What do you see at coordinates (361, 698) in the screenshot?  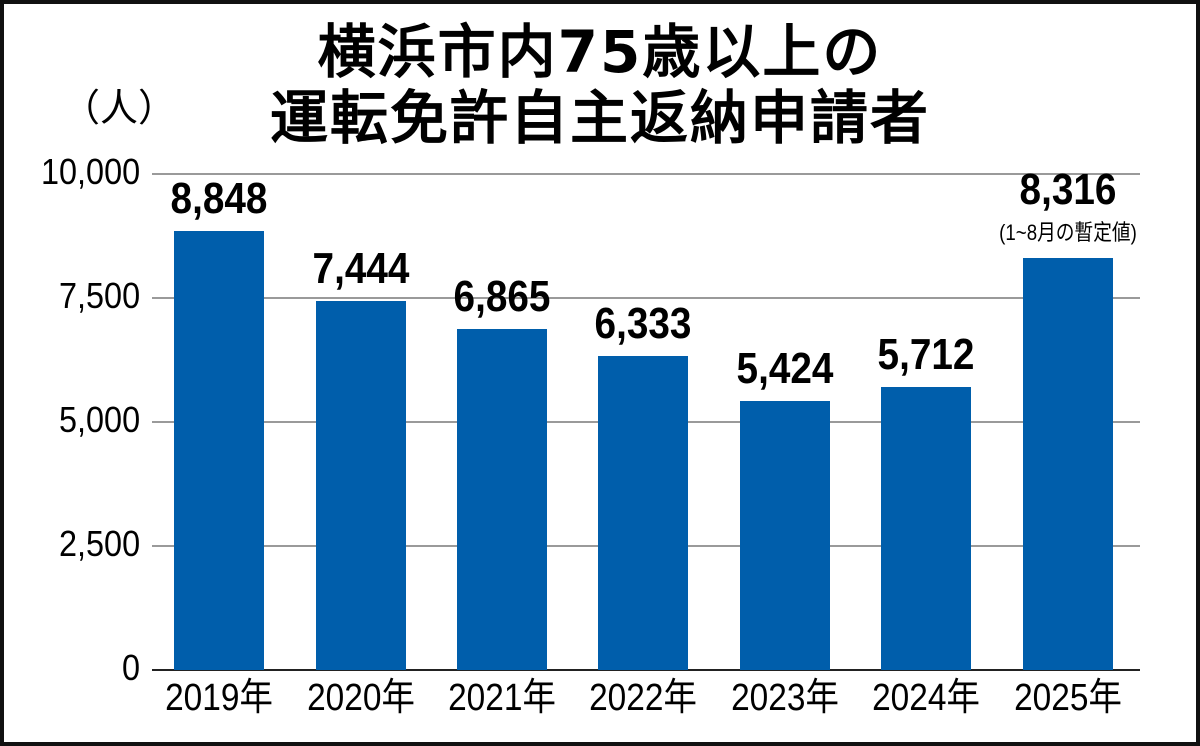 I see `x-tick-label: 2020年` at bounding box center [361, 698].